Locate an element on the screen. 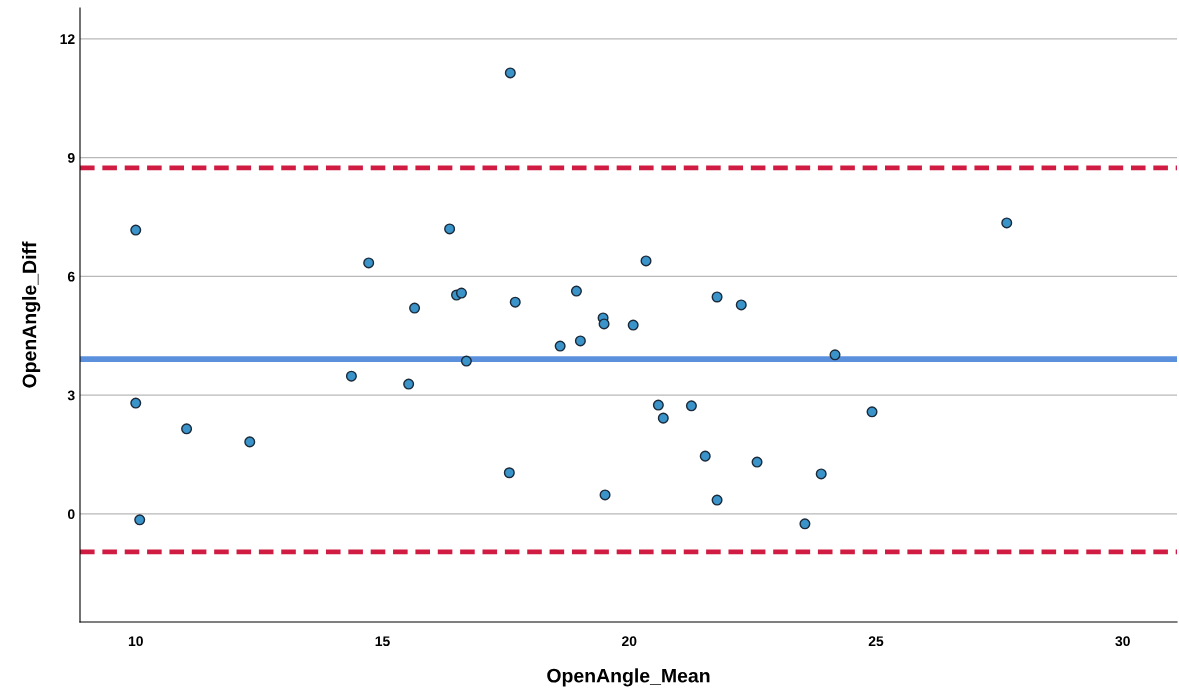 The height and width of the screenshot is (696, 1179). y-axis-title: OpenAngle_Diff is located at coordinates (31, 314).